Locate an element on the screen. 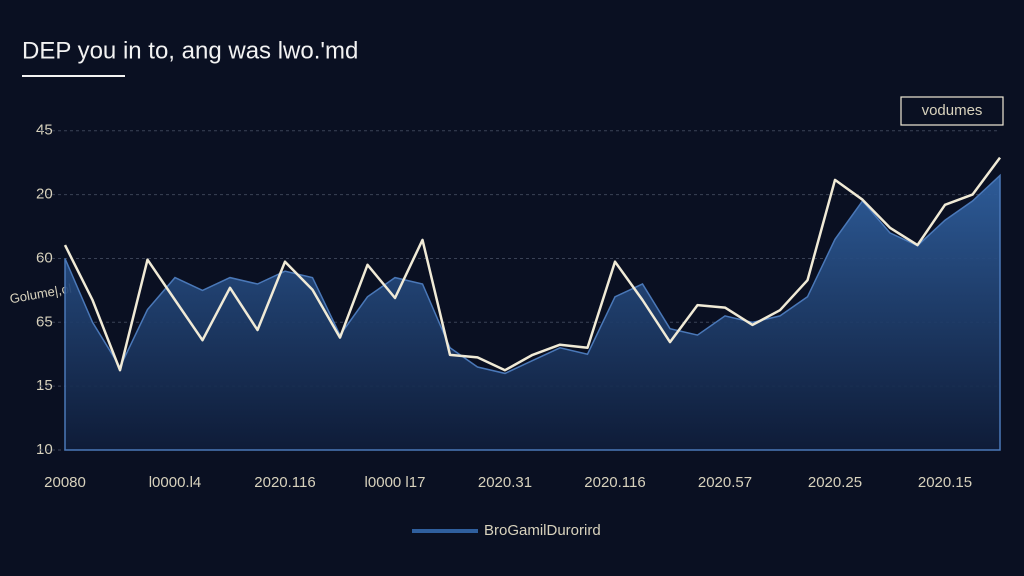 This screenshot has width=1024, height=576. y-tick-label: 15 is located at coordinates (44, 385).